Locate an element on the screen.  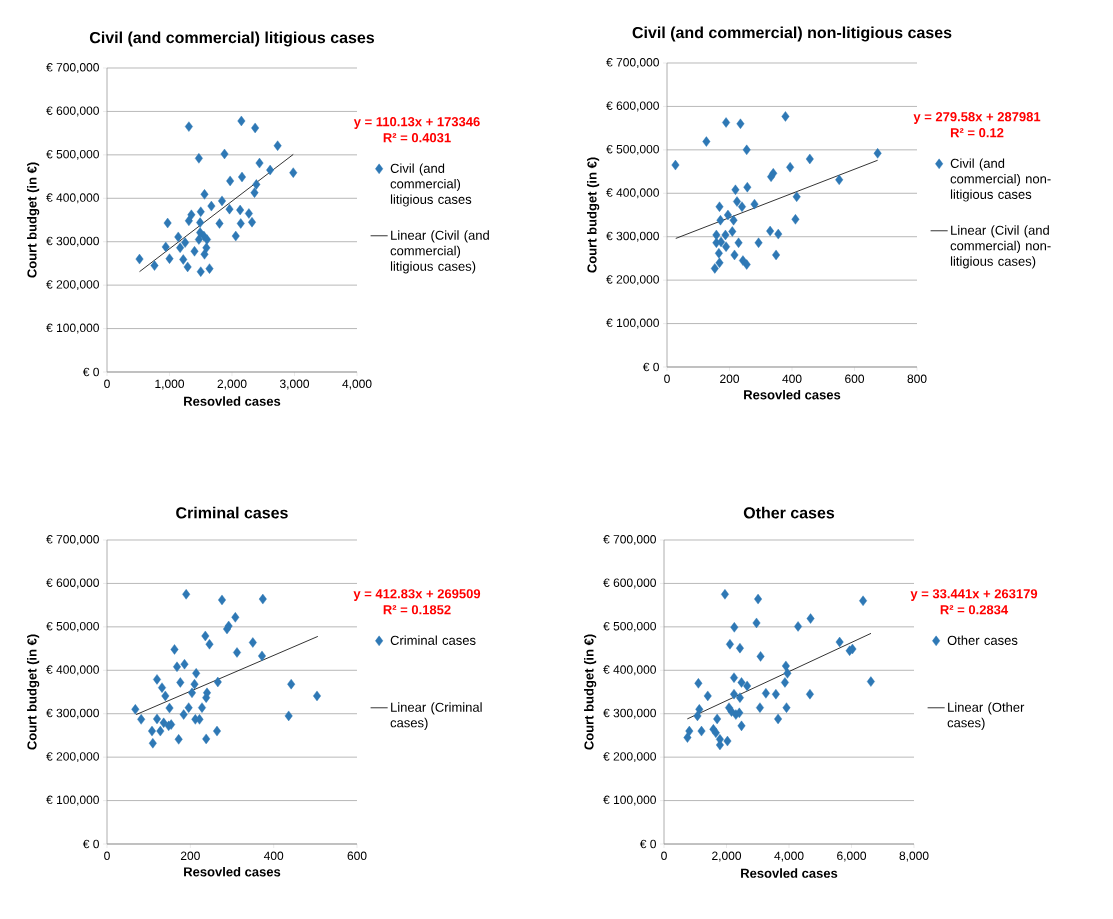
legend-label: Other cases is located at coordinates (982, 640).